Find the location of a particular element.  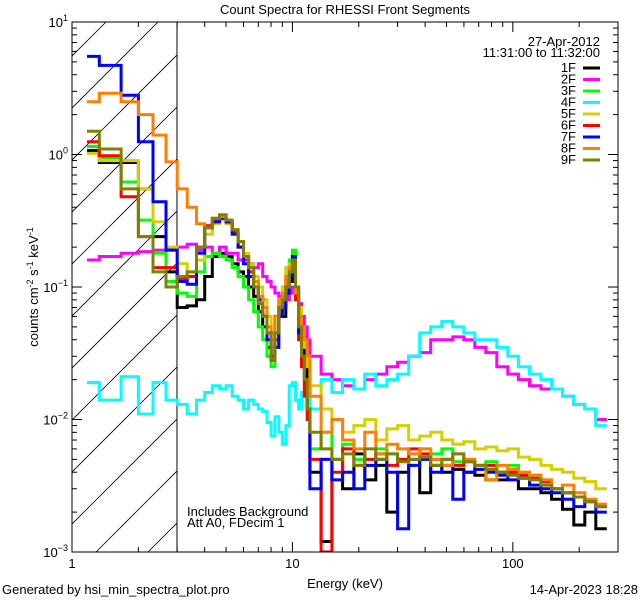

footer-timestamp: 14-Apr-2023 18:28 is located at coordinates (584, 589).